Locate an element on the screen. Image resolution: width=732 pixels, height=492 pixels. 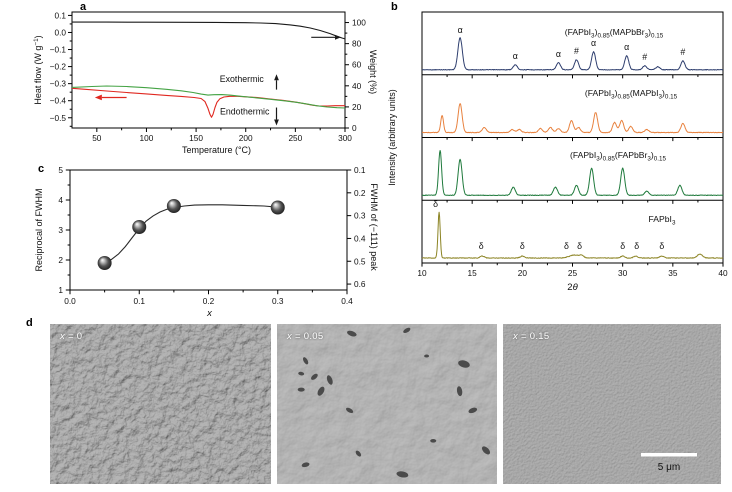
c-y-left-tick-label: 4 is located at coordinates (60, 200).